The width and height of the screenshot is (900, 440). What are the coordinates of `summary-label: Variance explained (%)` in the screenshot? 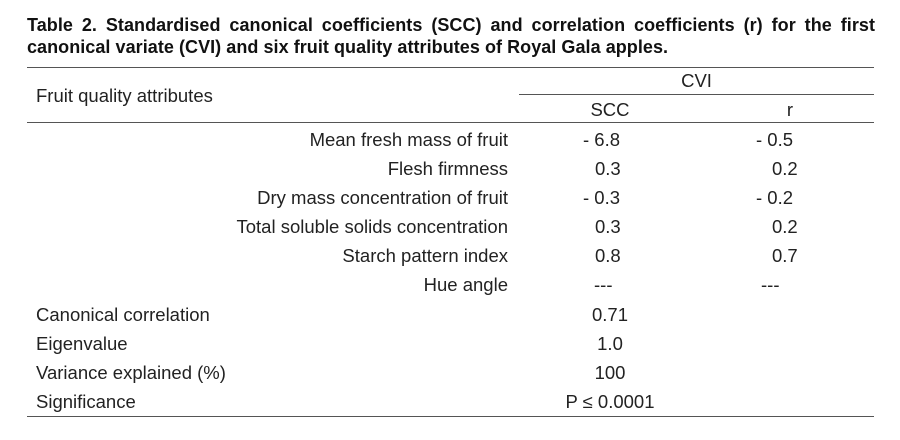 It's located at (131, 372).